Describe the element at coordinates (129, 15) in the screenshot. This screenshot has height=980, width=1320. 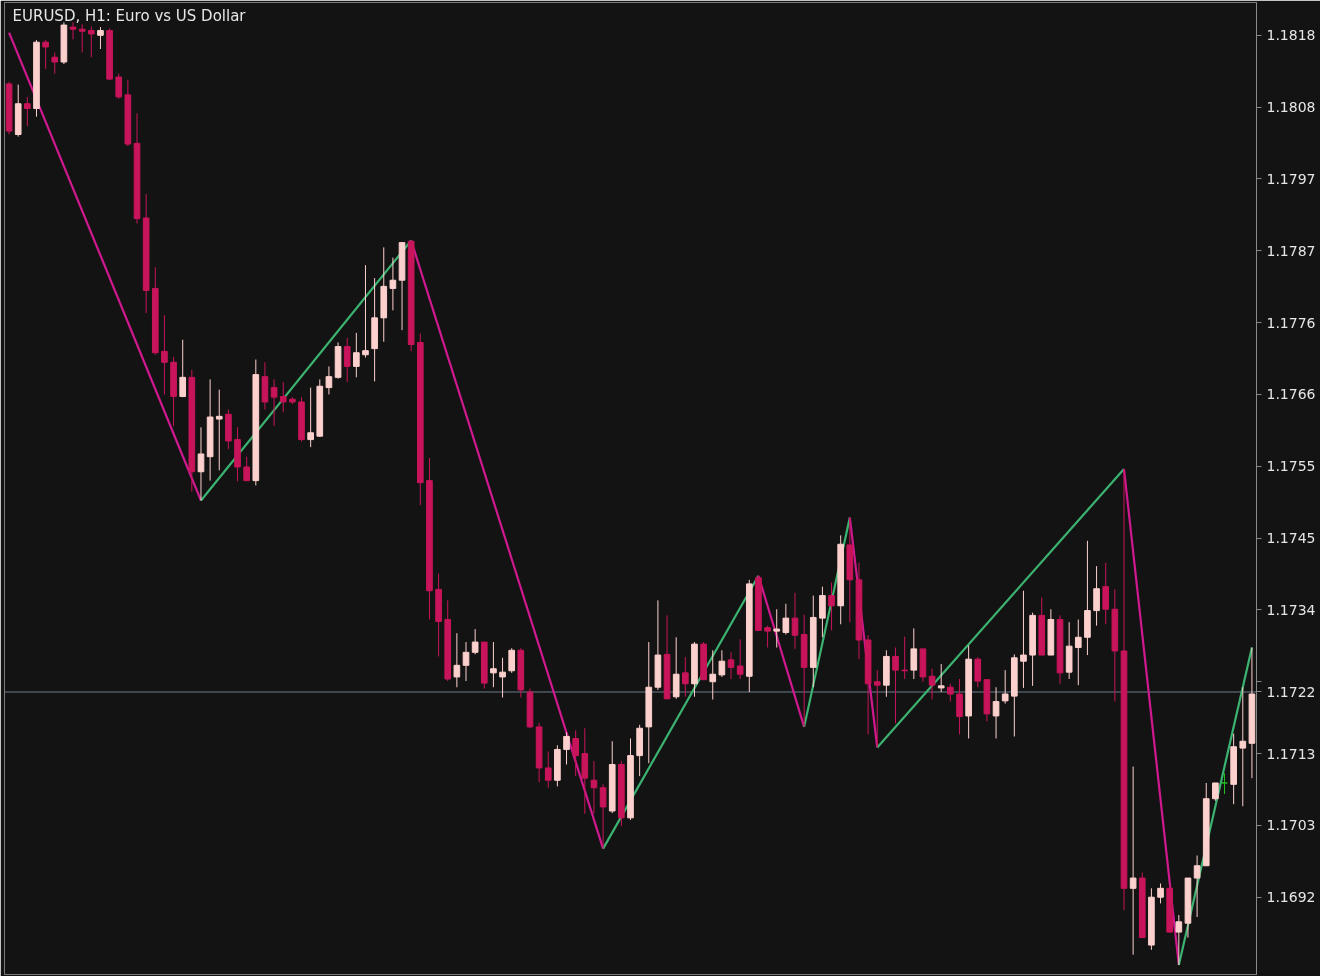
I see `chart-title: EURUSD, H1: Euro vs US Dollar` at that location.